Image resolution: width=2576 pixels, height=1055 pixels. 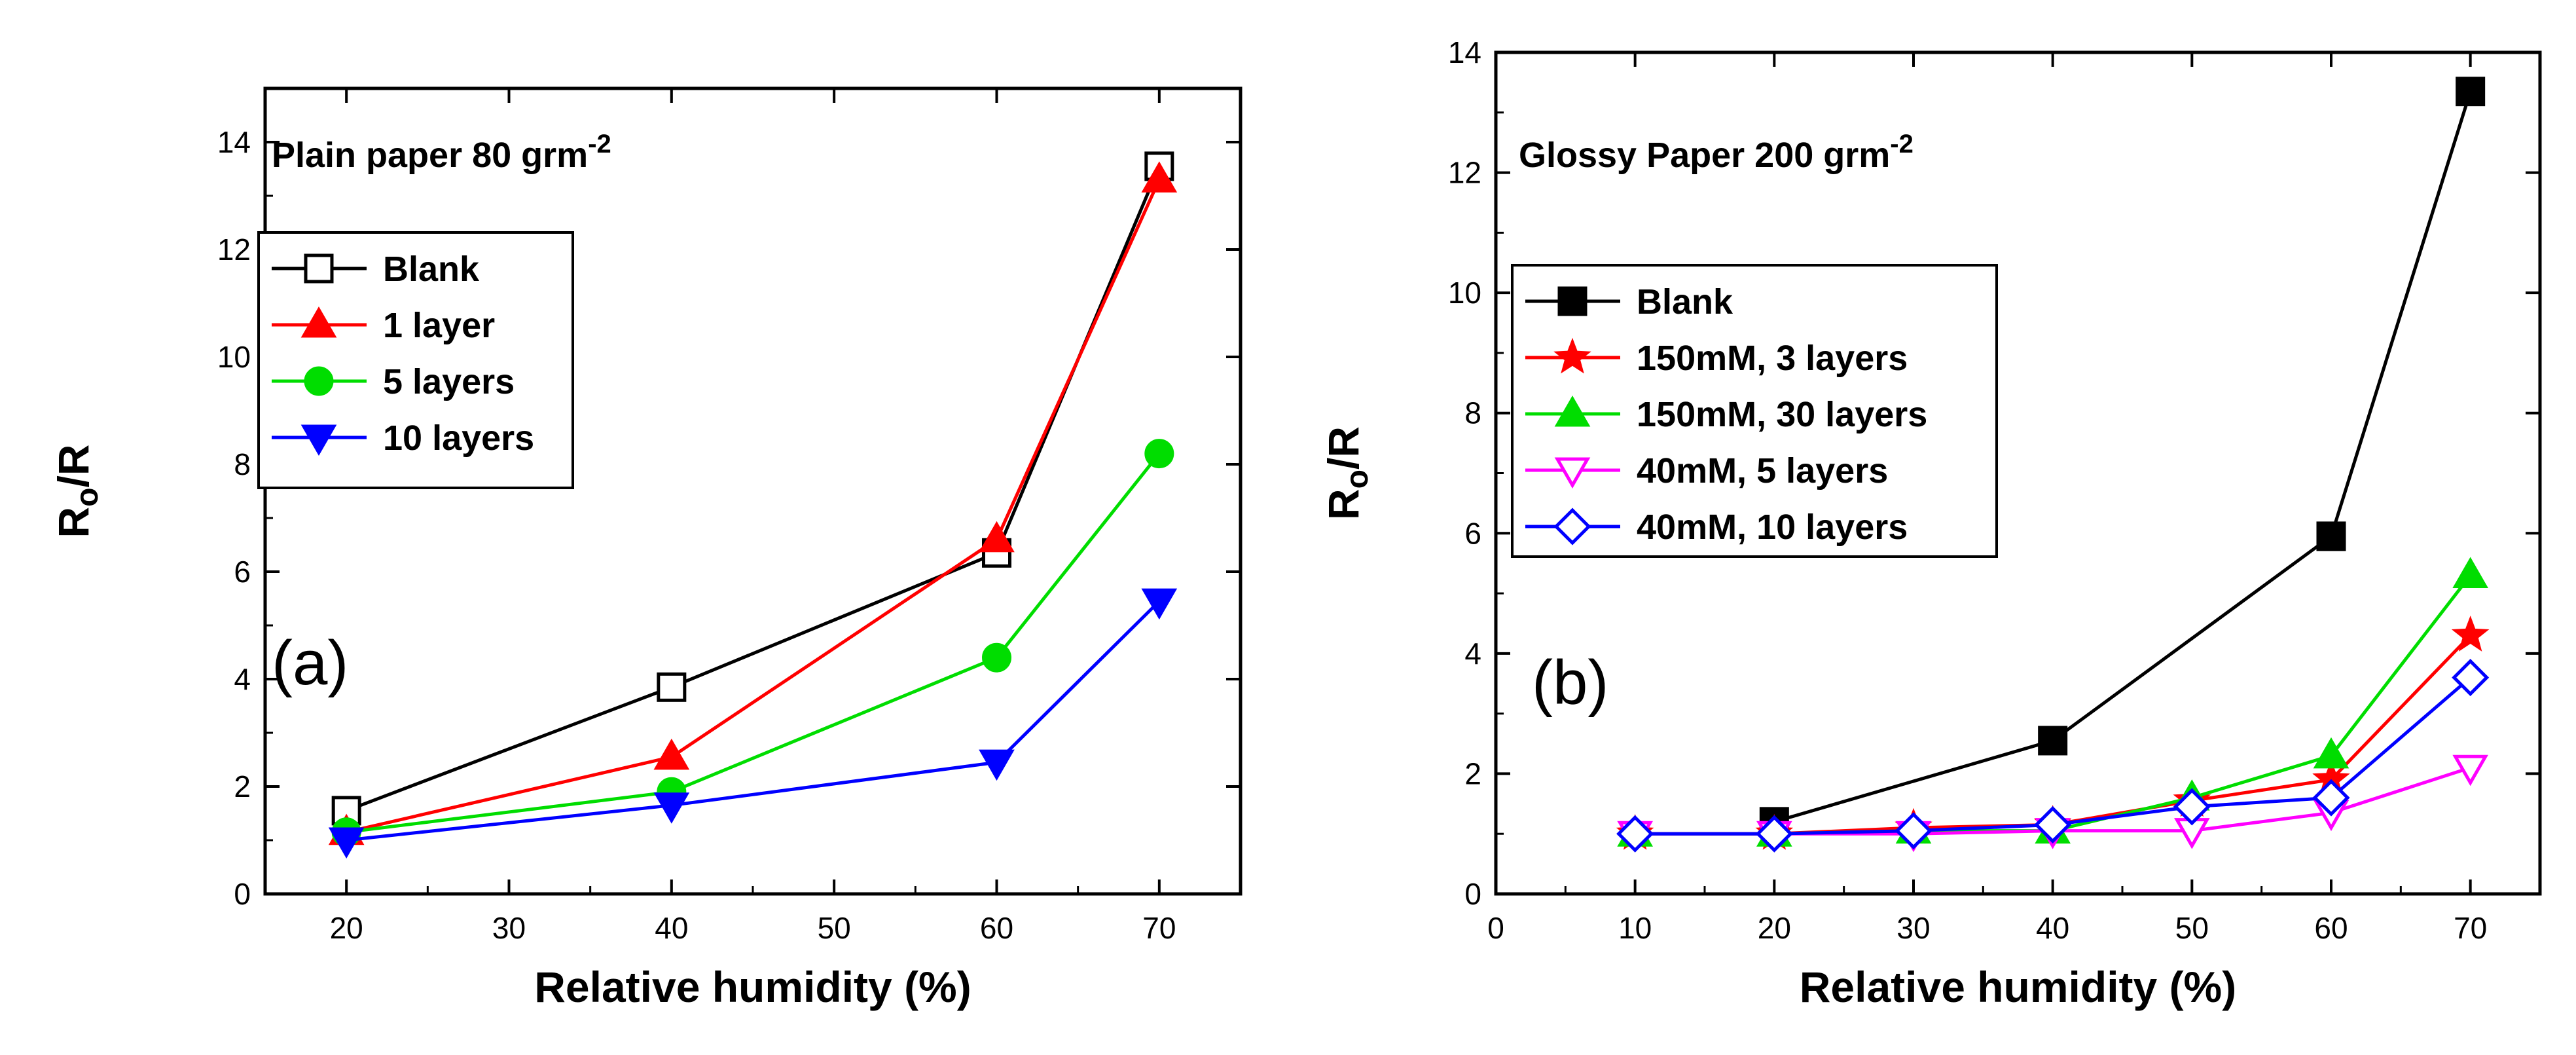 I want to click on x-tick-label: 10, so click(x=1635, y=928).